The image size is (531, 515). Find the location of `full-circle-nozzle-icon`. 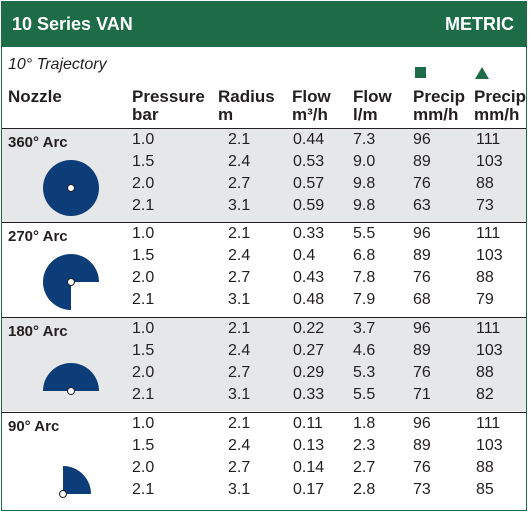

full-circle-nozzle-icon is located at coordinates (71, 188).